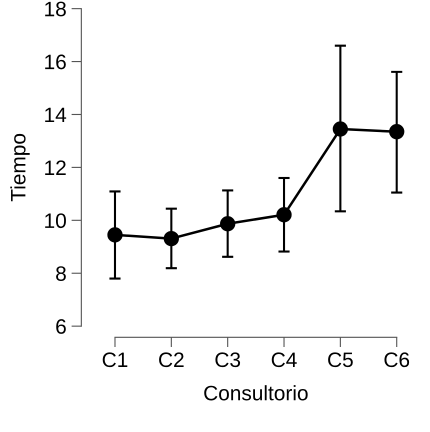  Describe the element at coordinates (55, 167) in the screenshot. I see `y-tick-label: 12` at that location.